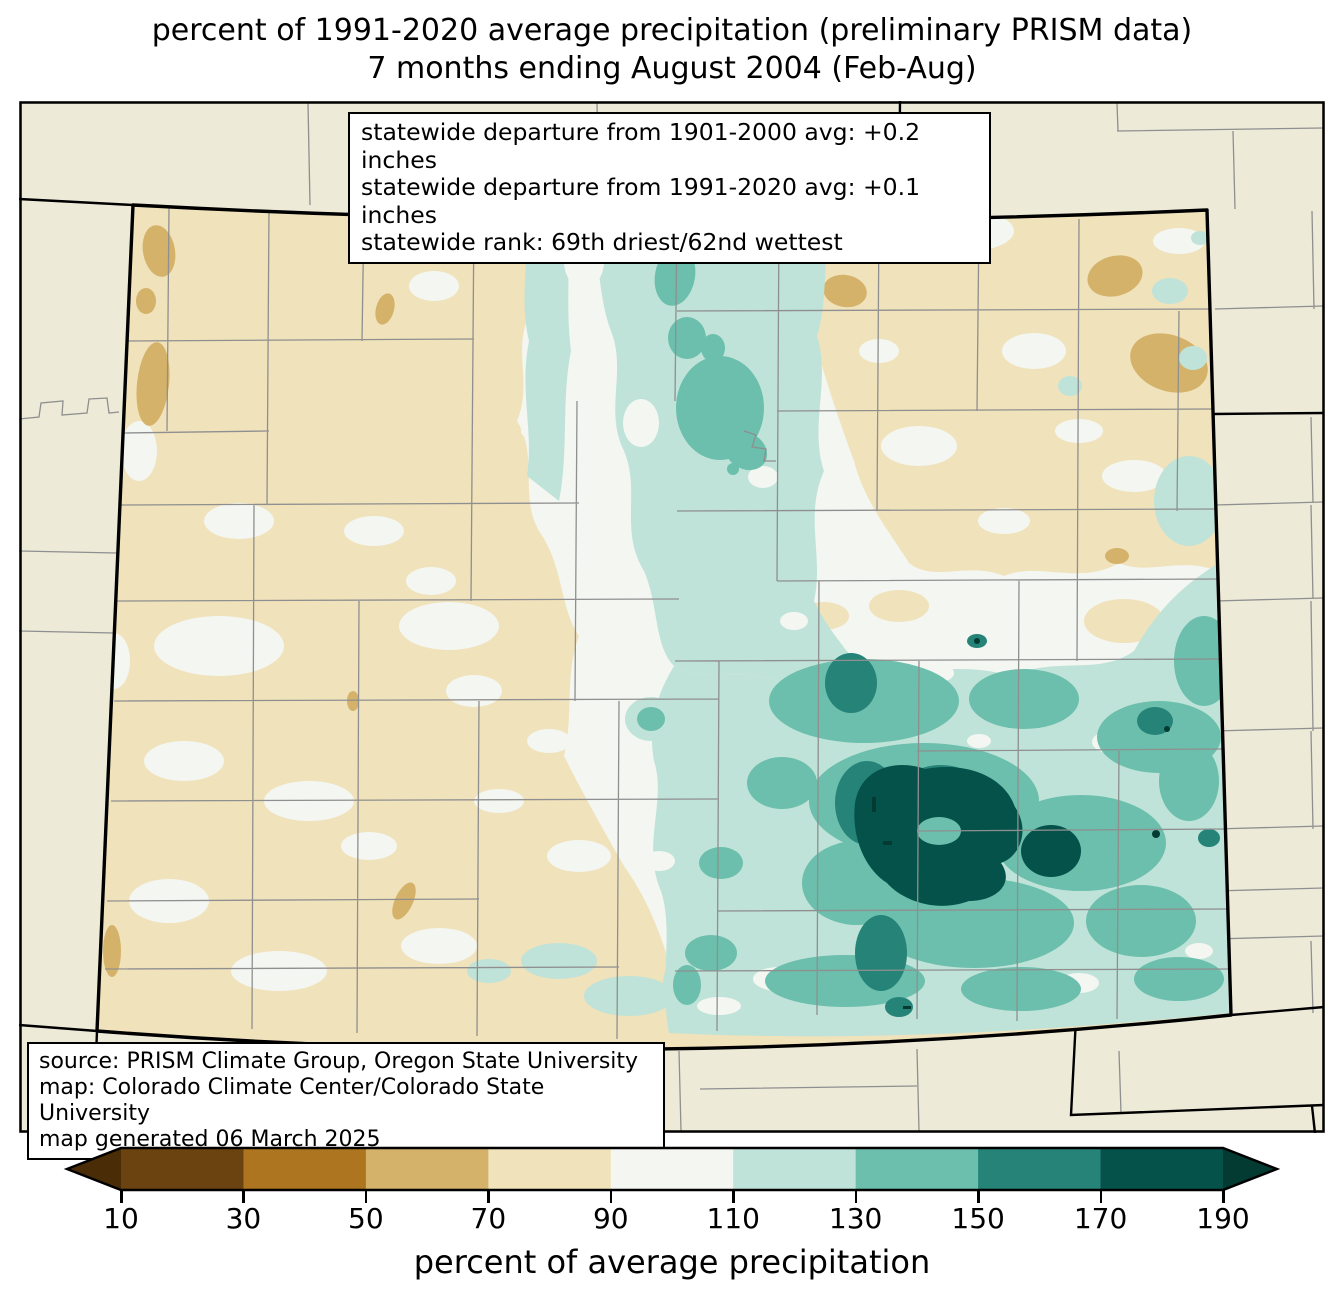 This screenshot has width=1344, height=1299. Describe the element at coordinates (978, 1218) in the screenshot. I see `colorbar-tick-label: 150` at that location.